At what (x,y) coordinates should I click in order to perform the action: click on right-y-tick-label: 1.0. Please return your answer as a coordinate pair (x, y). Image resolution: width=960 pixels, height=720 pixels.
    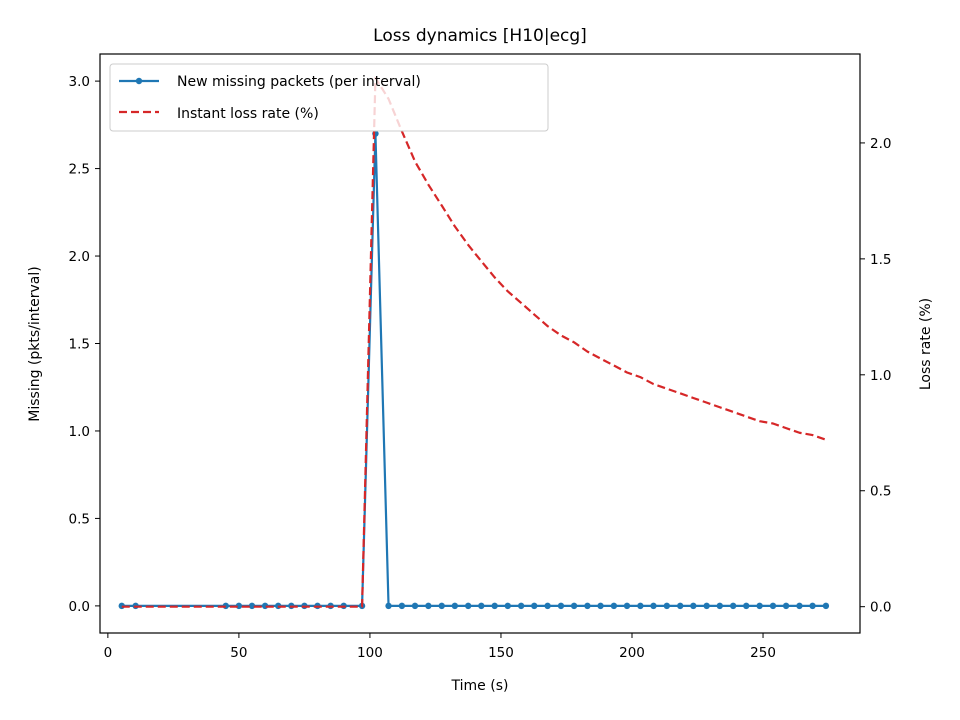
    Looking at the image, I should click on (880, 376).